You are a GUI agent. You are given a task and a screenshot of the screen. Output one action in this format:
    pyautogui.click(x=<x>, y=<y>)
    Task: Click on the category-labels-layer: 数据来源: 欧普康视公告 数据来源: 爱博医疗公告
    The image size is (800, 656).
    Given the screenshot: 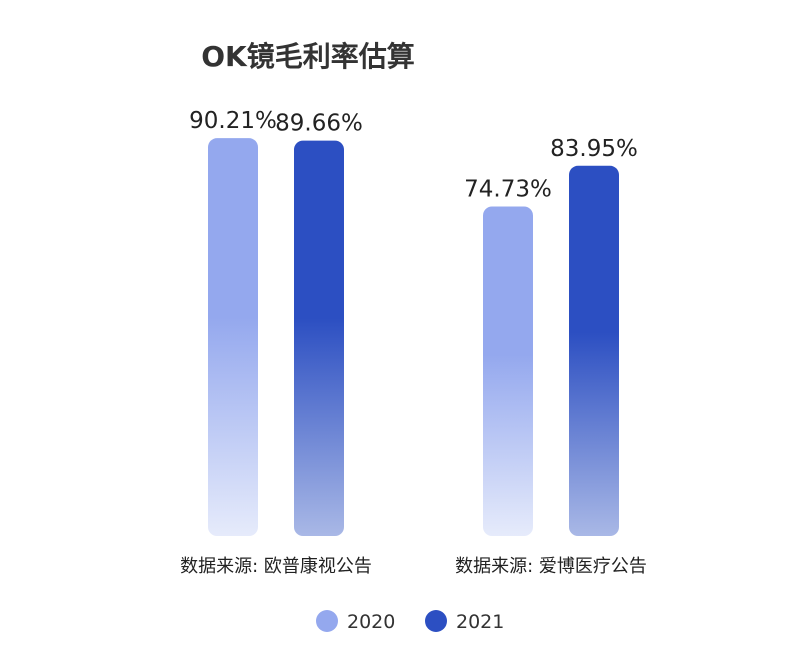 What is the action you would take?
    pyautogui.click(x=413, y=566)
    